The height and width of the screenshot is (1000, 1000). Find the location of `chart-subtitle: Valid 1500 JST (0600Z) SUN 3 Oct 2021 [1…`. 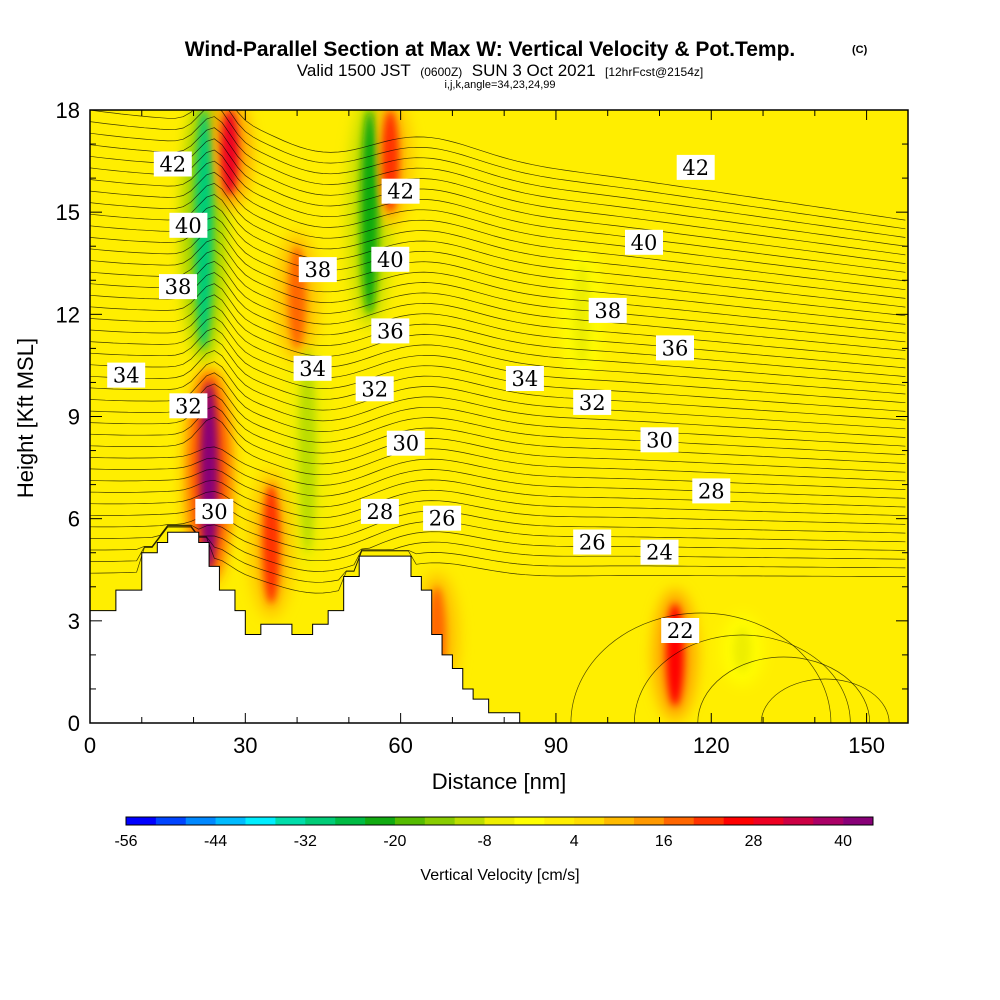

chart-subtitle: Valid 1500 JST (0600Z) SUN 3 Oct 2021 [1… is located at coordinates (500, 70).